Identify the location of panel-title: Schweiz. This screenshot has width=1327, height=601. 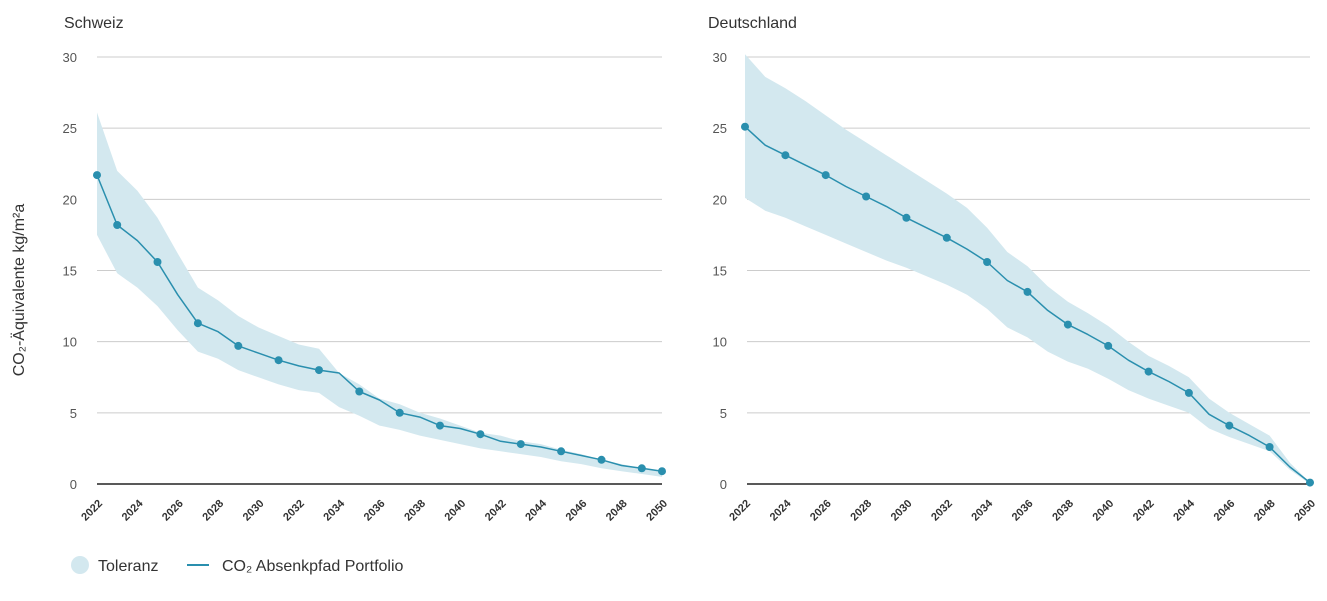
(94, 23).